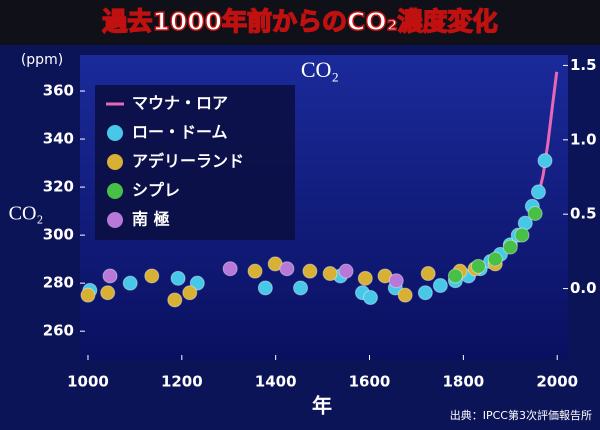 This screenshot has height=430, width=600. I want to click on chart-subtitle: CO₂, so click(320, 69).